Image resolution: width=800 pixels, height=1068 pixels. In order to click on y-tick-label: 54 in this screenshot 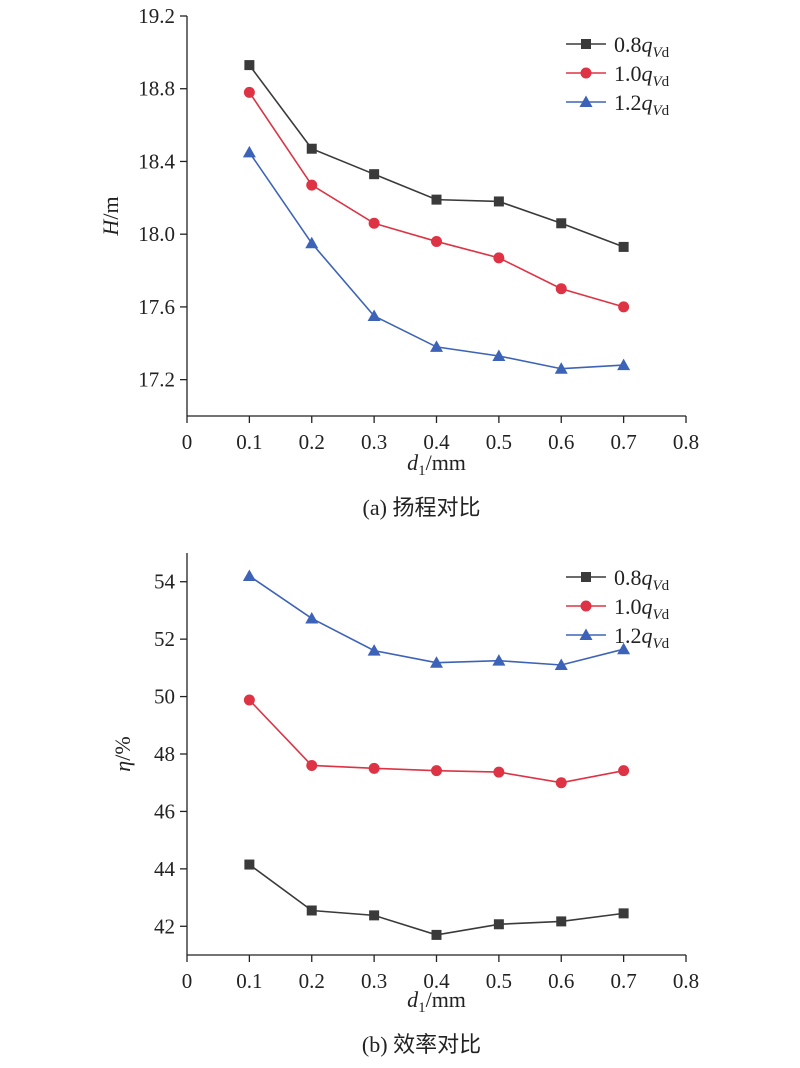, I will do `click(165, 582)`.